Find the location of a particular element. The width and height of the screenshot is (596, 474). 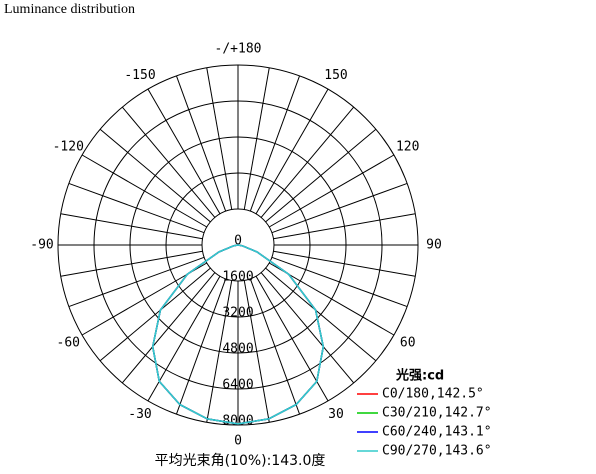

grid-ring is located at coordinates (238, 245).